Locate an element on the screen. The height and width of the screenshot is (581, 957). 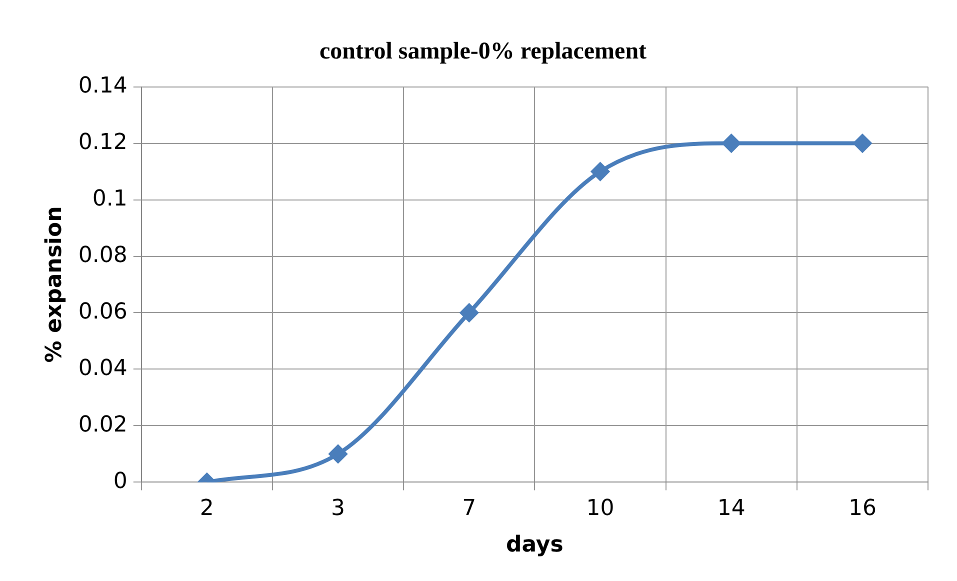
y-tick-label: 0.14 is located at coordinates (103, 86).